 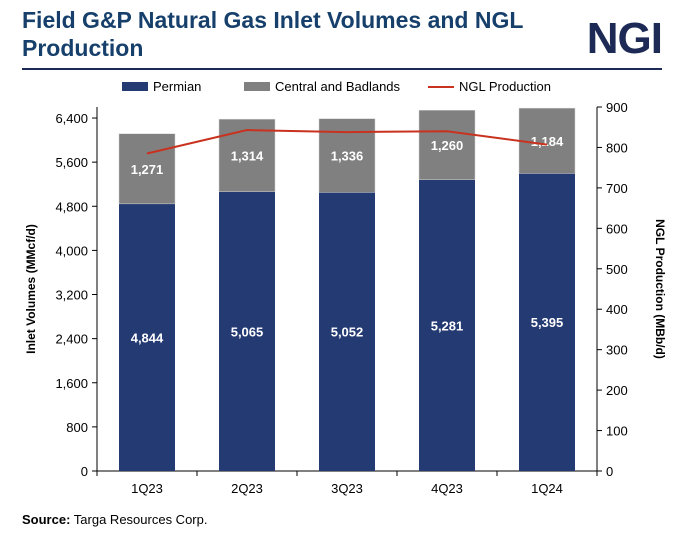 I want to click on right-tick-label: 800, so click(x=617, y=147).